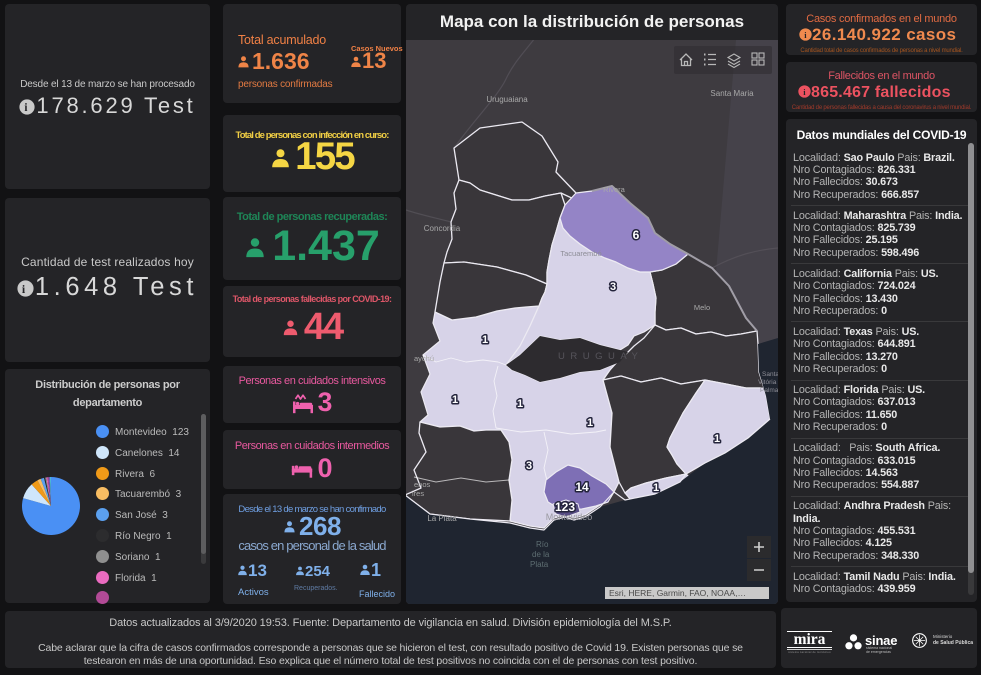  I want to click on svg-text: de la, so click(541, 554).